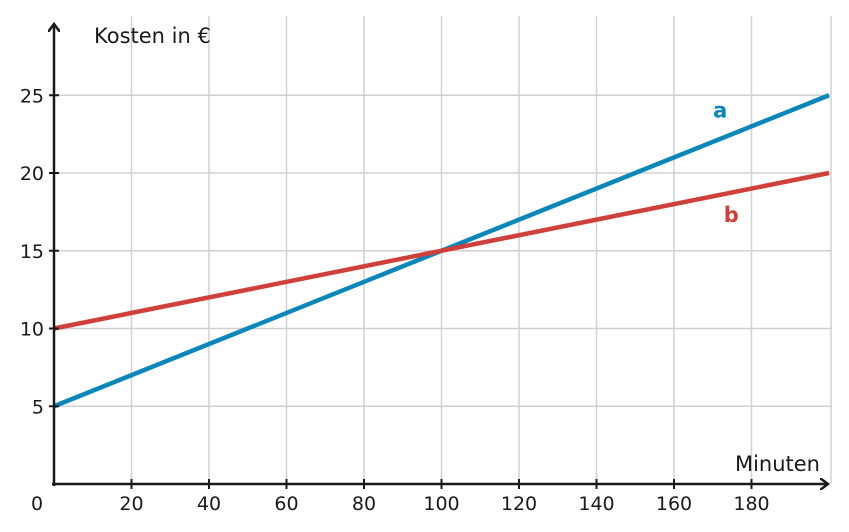  Describe the element at coordinates (32, 252) in the screenshot. I see `y-tick-label: 15` at that location.